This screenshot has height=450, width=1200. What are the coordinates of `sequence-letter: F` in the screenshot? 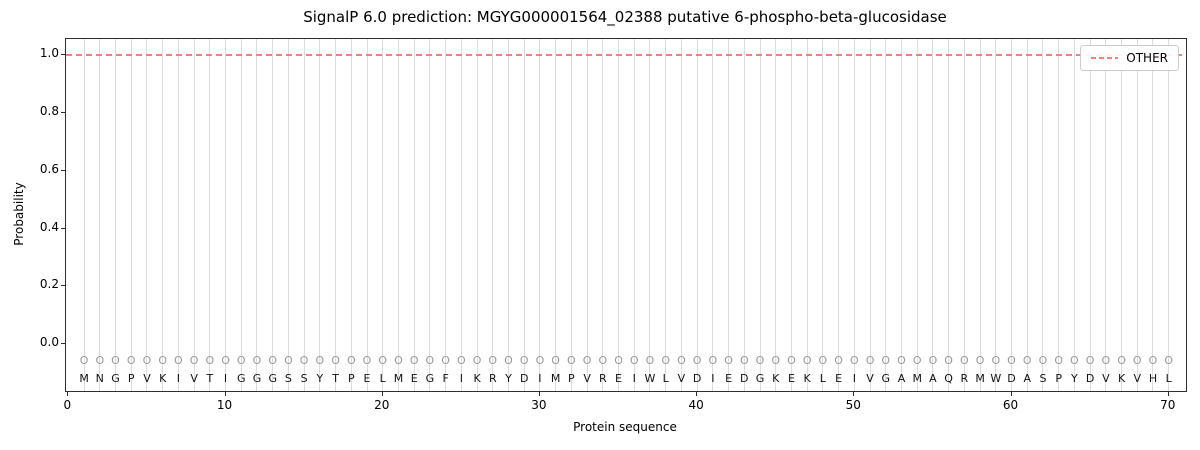 It's located at (445, 378).